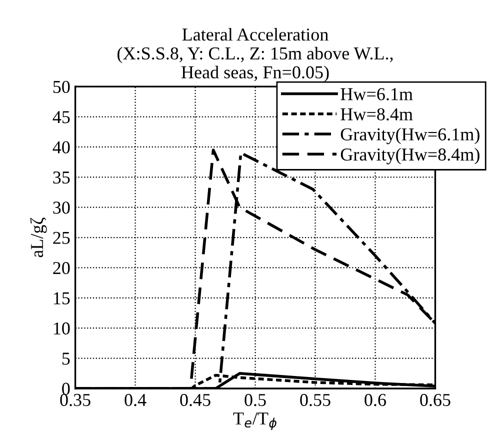 This screenshot has width=502, height=444. Describe the element at coordinates (61, 238) in the screenshot. I see `y-tick-label: 25` at that location.